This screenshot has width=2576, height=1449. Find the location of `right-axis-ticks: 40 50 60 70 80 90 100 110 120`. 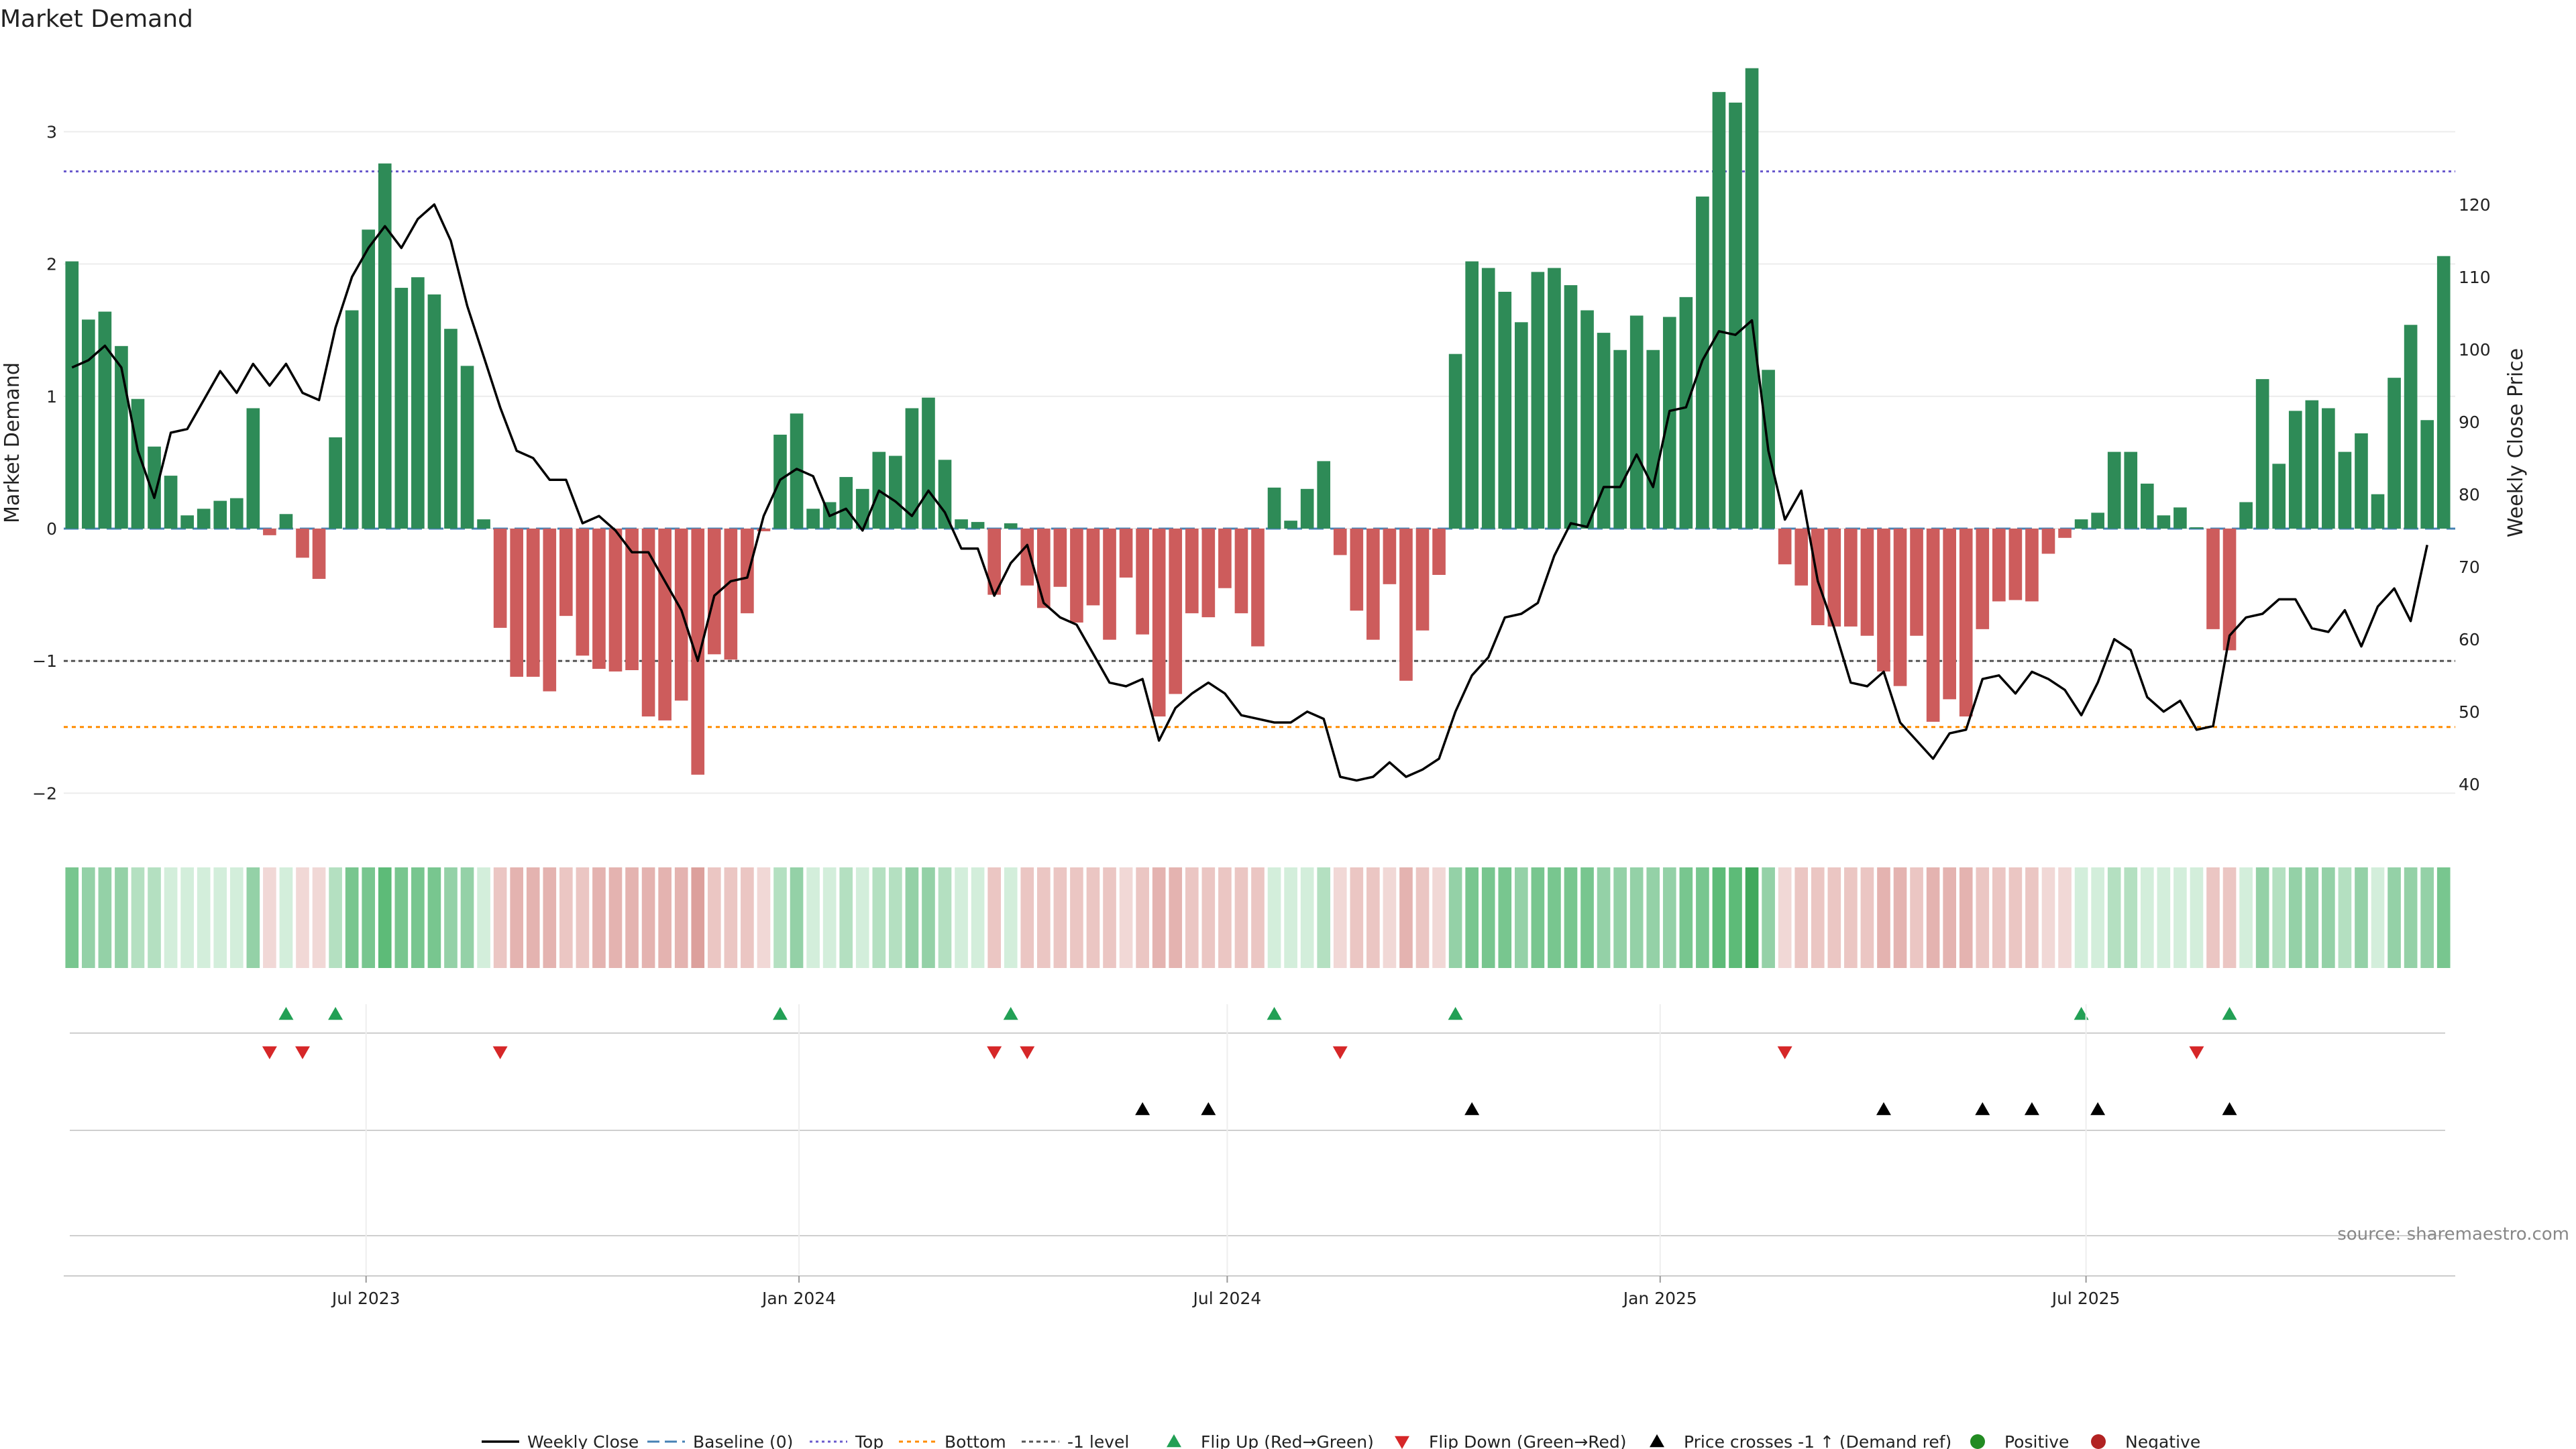

right-axis-ticks: 40 50 60 70 80 90 100 110 120 is located at coordinates (2475, 494).